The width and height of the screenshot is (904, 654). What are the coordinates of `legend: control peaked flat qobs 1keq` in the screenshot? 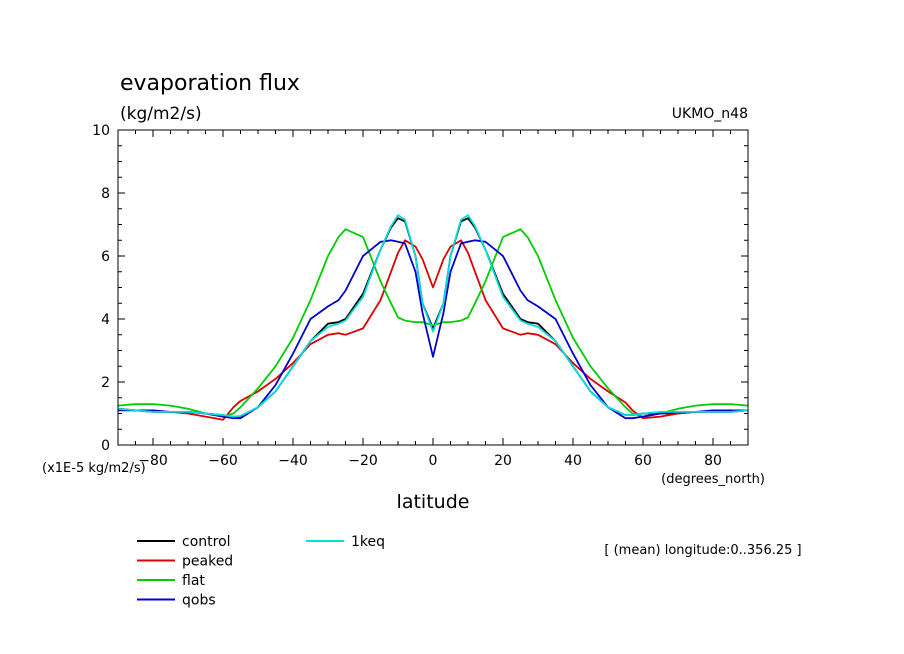 It's located at (261, 571).